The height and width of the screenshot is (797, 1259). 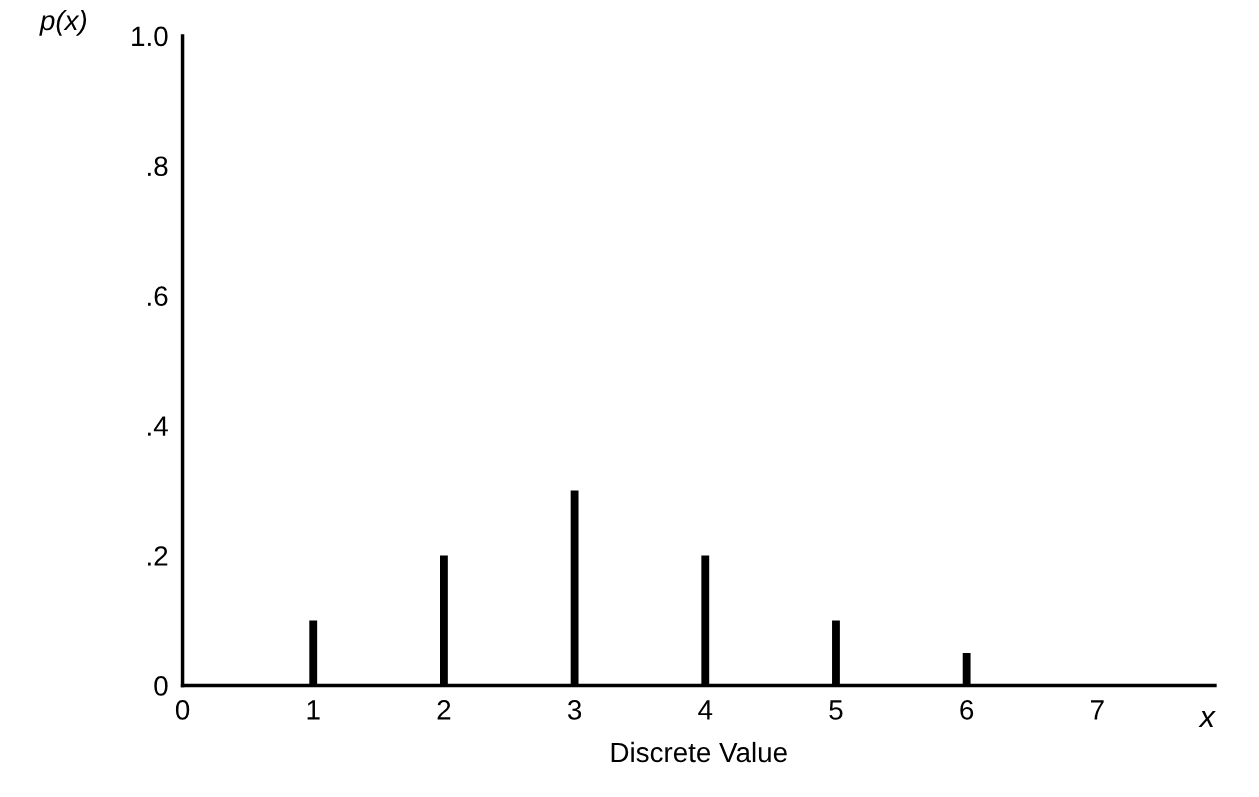 What do you see at coordinates (158, 166) in the screenshot?
I see `y-tick-label: .8` at bounding box center [158, 166].